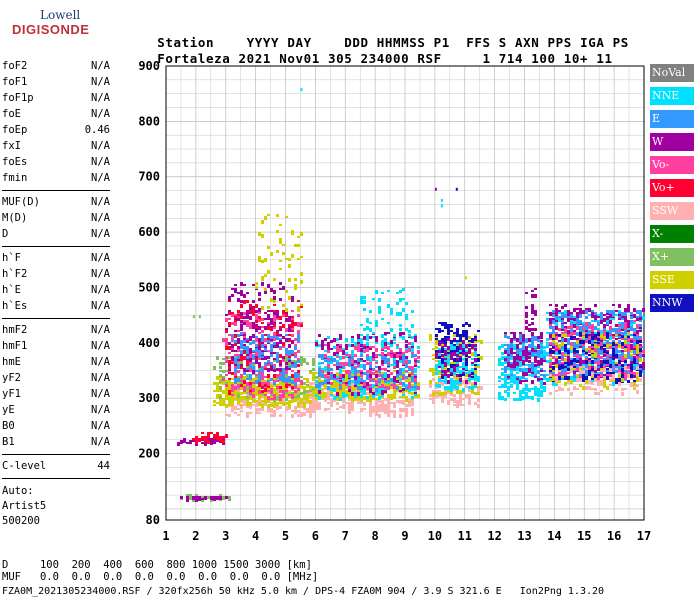 The image size is (700, 600). Describe the element at coordinates (15, 82) in the screenshot. I see `param-name: foF1` at that location.